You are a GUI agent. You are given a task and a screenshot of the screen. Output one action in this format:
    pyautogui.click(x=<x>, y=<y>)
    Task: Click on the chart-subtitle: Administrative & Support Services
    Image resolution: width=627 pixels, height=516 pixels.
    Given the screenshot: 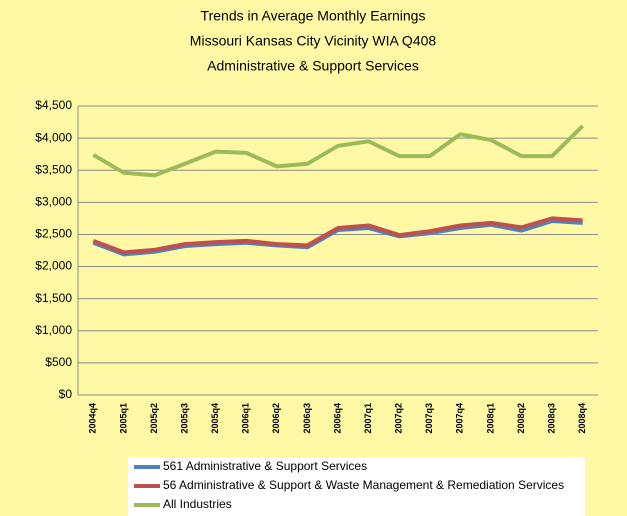 What is the action you would take?
    pyautogui.click(x=313, y=66)
    